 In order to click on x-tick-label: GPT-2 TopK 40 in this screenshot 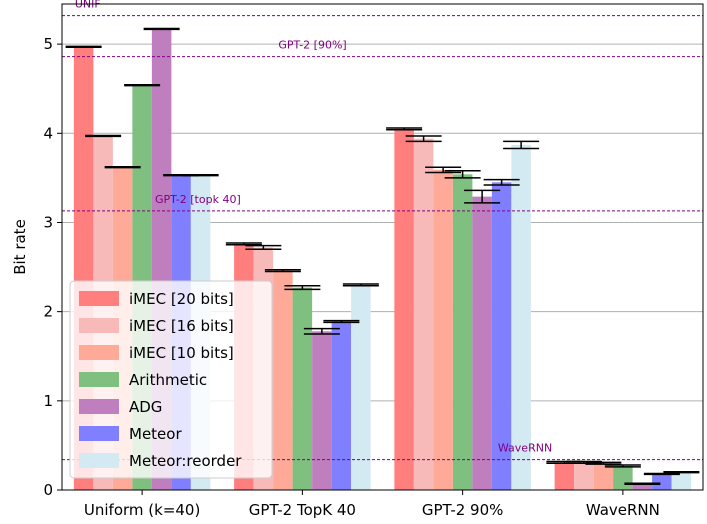, I will do `click(302, 510)`.